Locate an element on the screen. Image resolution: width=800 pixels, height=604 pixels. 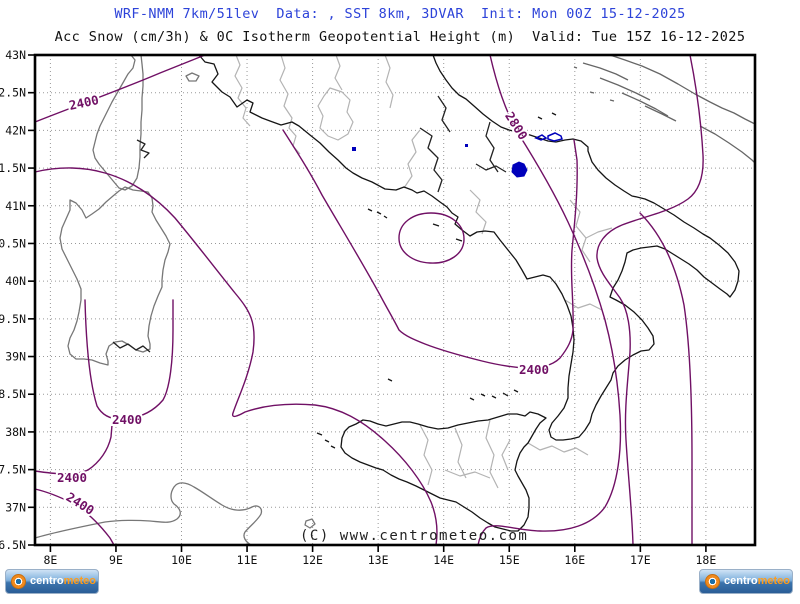
ischia-capri-islands is located at coordinates (447, 232).